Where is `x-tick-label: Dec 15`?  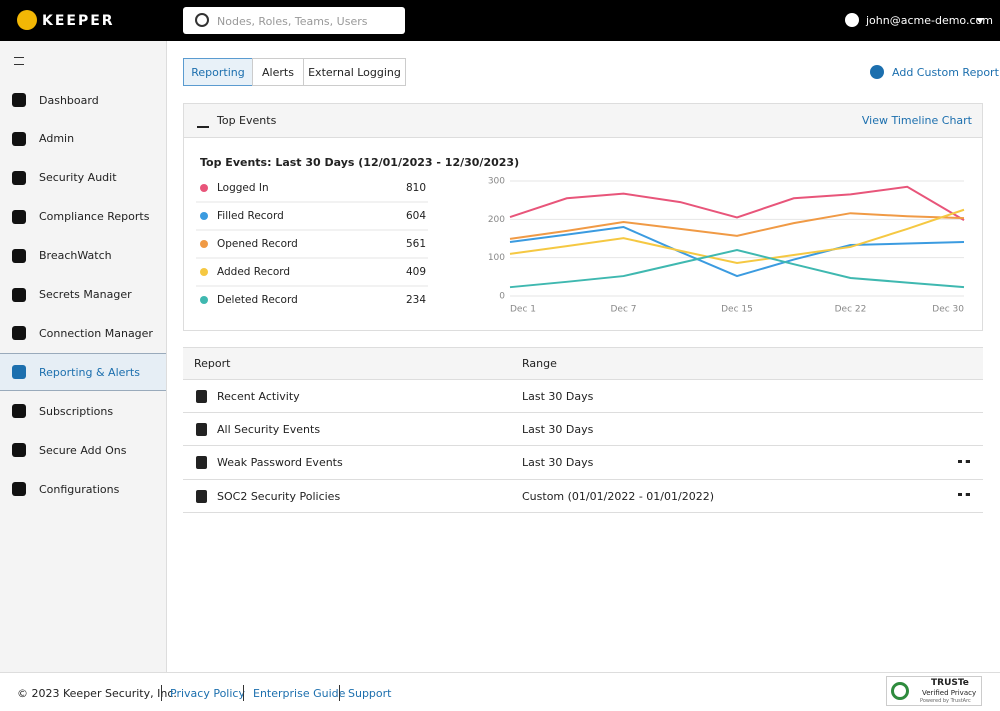
x-tick-label: Dec 15 is located at coordinates (737, 310).